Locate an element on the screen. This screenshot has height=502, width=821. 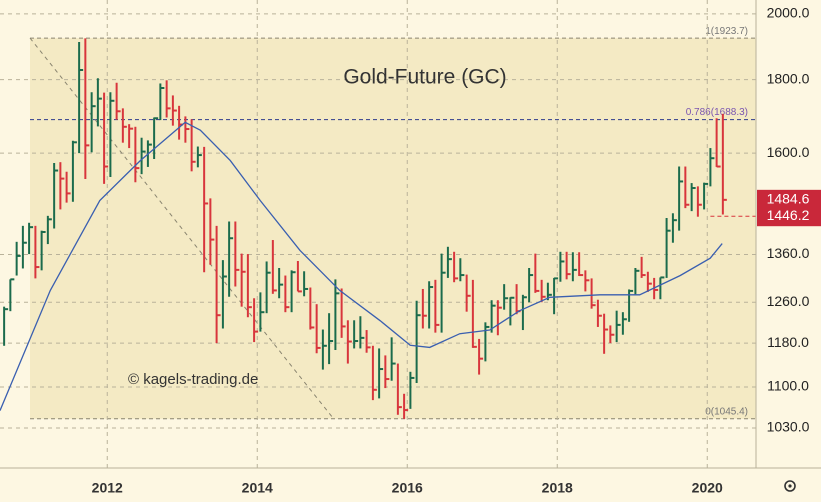
fib-level-label: 0.786(1688.3) is located at coordinates (717, 112).